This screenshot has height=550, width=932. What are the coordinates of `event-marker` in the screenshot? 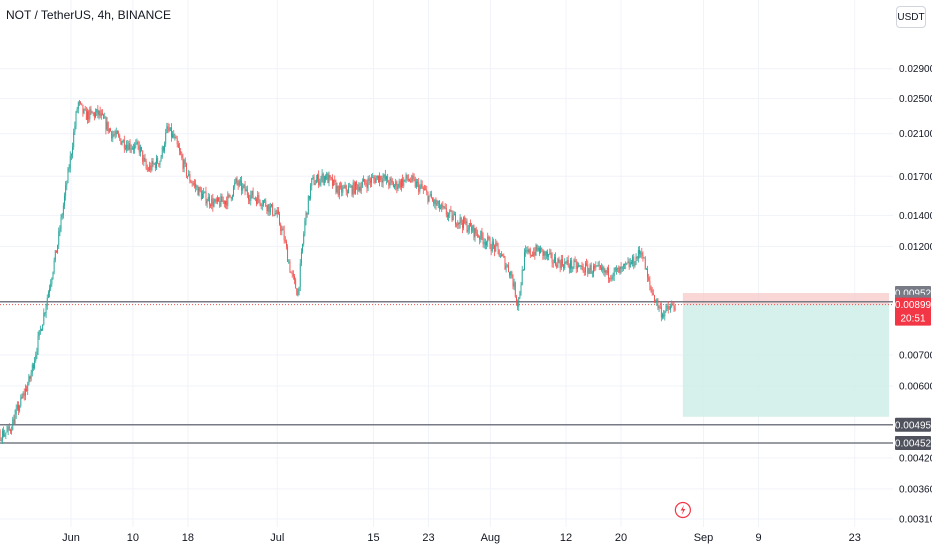 It's located at (682, 510).